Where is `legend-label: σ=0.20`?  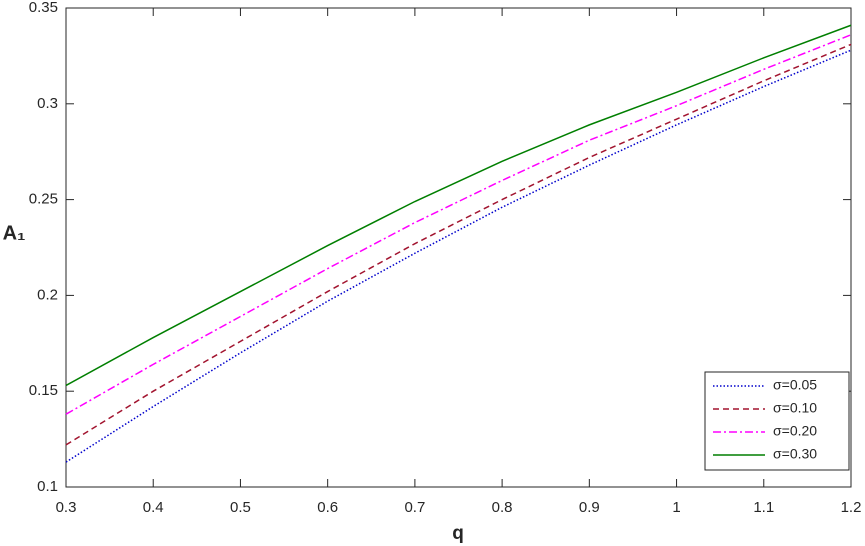
legend-label: σ=0.20 is located at coordinates (795, 431).